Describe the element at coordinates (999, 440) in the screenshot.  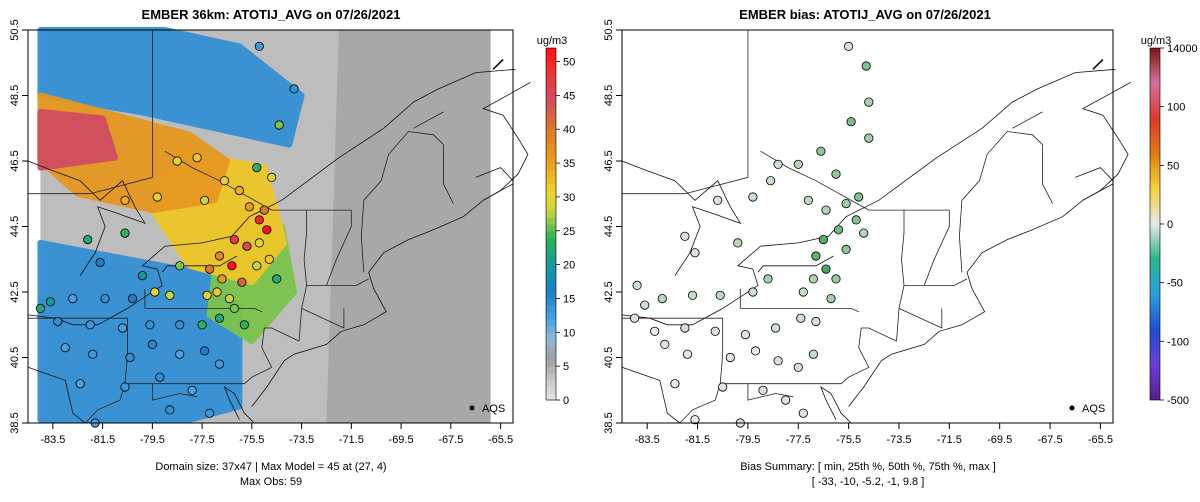
I see `right-x-tick-label: -69.5` at that location.